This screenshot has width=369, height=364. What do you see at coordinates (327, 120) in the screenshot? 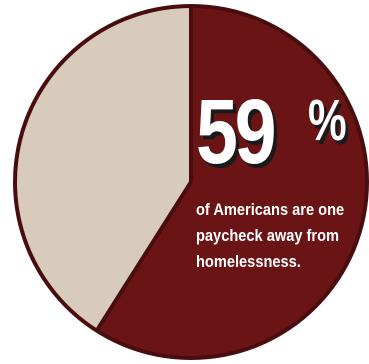
I see `percent-sign: %` at bounding box center [327, 120].